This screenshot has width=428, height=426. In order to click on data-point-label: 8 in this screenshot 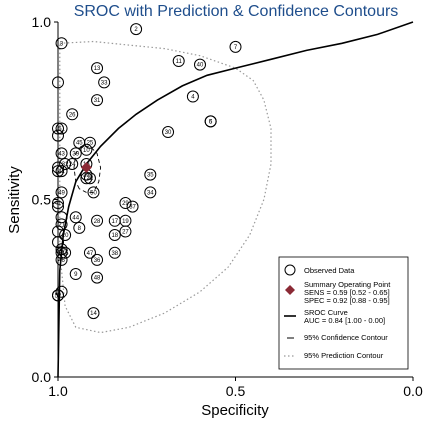, I will do `click(80, 229)`.